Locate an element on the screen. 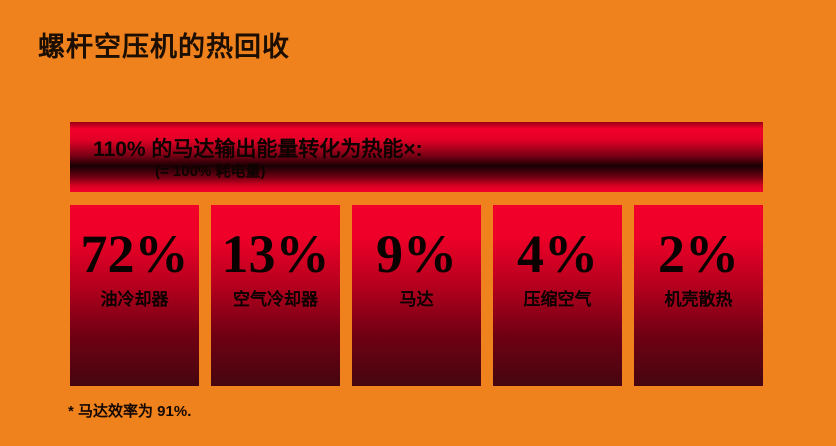  percent-box-air-cooler: 13% 空气冷却器 is located at coordinates (275, 295).